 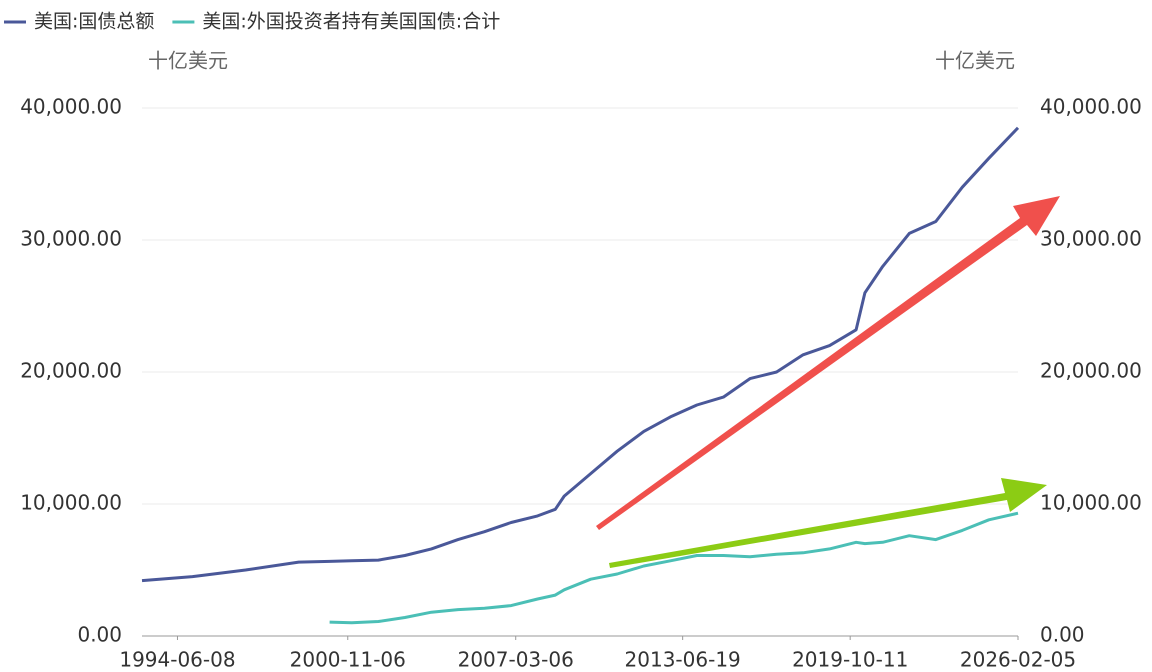 What do you see at coordinates (348, 660) in the screenshot?
I see `x-tick-label: 2000-11-06` at bounding box center [348, 660].